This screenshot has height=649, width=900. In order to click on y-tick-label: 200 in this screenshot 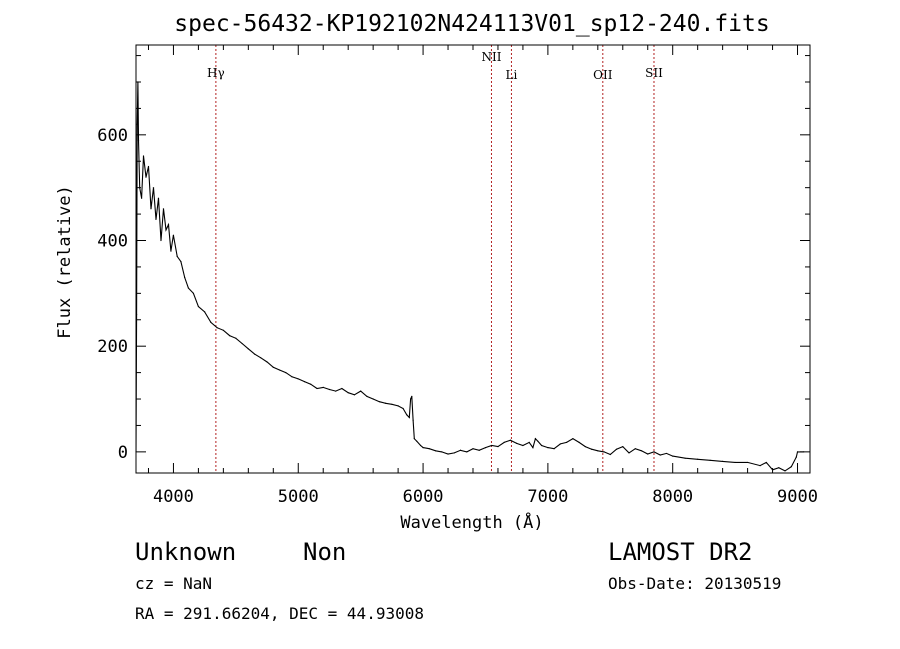, I will do `click(112, 347)`.